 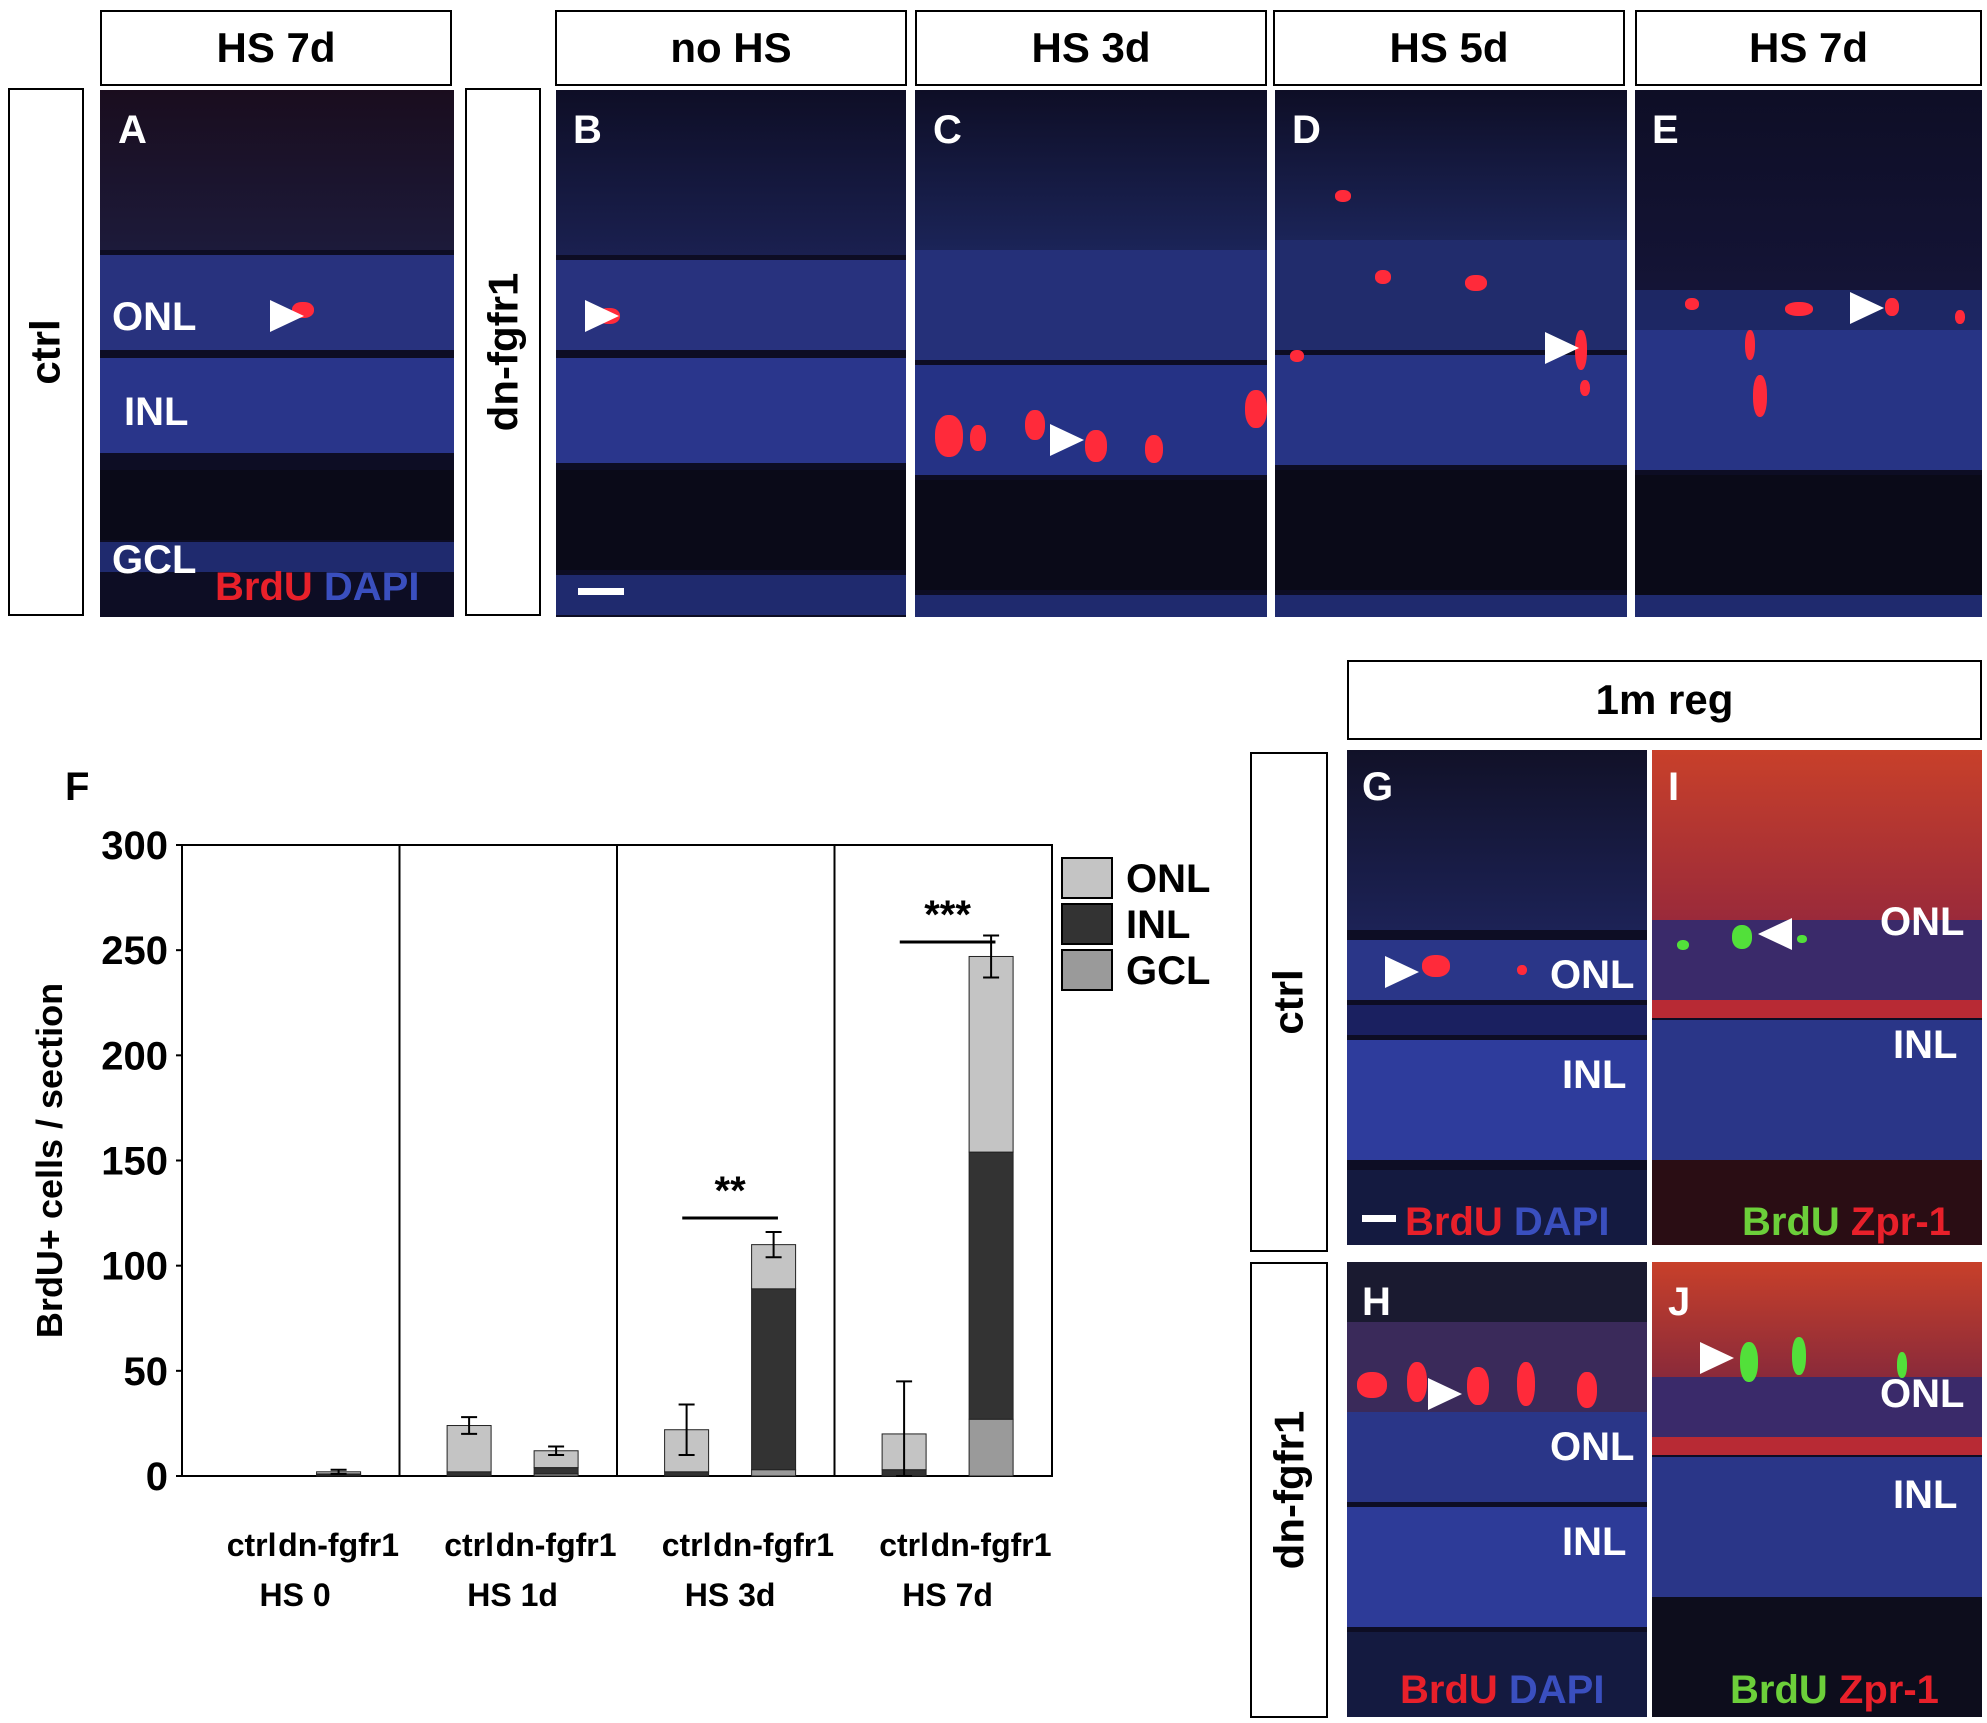 What do you see at coordinates (264, 587) in the screenshot?
I see `stain-brdu: BrdU` at bounding box center [264, 587].